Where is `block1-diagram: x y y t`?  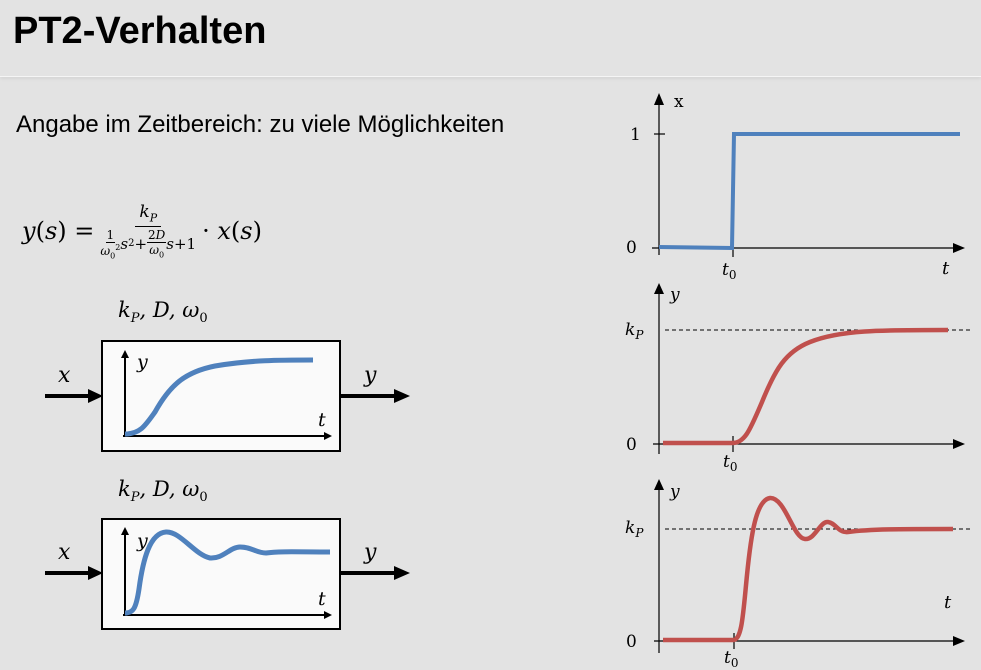
block1-diagram: x y y t is located at coordinates (227, 396).